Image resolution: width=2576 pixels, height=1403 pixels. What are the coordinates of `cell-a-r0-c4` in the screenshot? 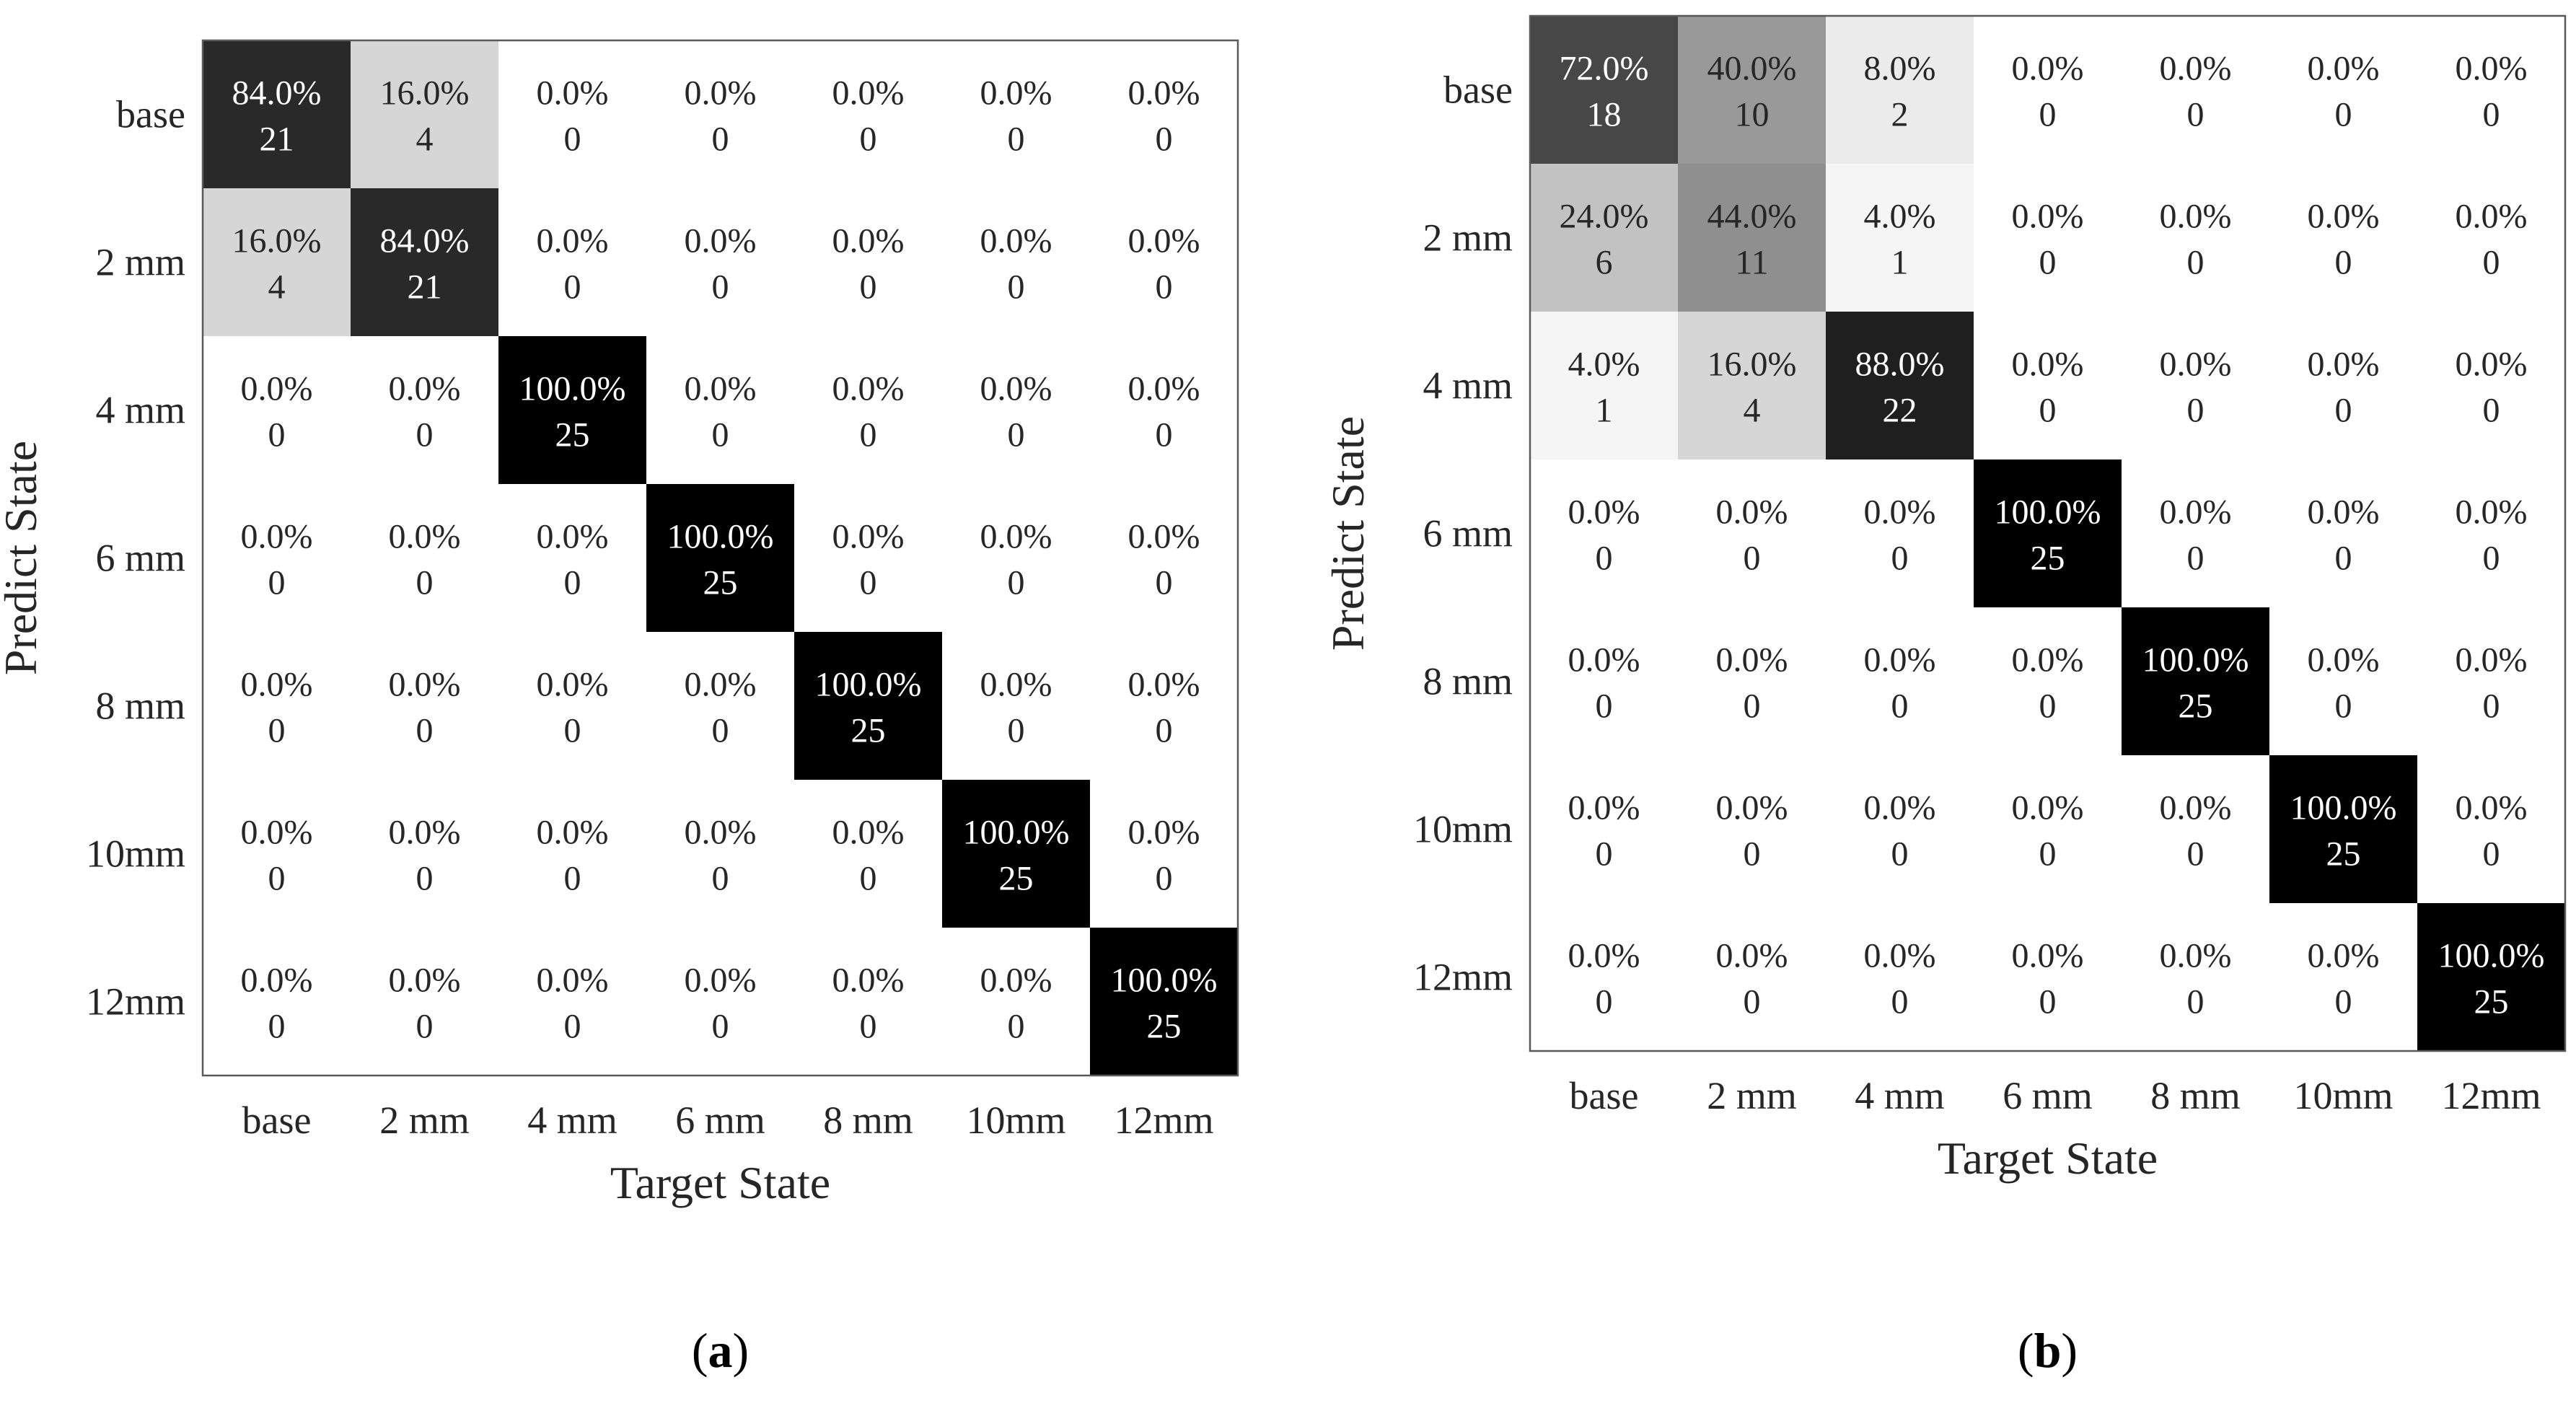 It's located at (868, 114).